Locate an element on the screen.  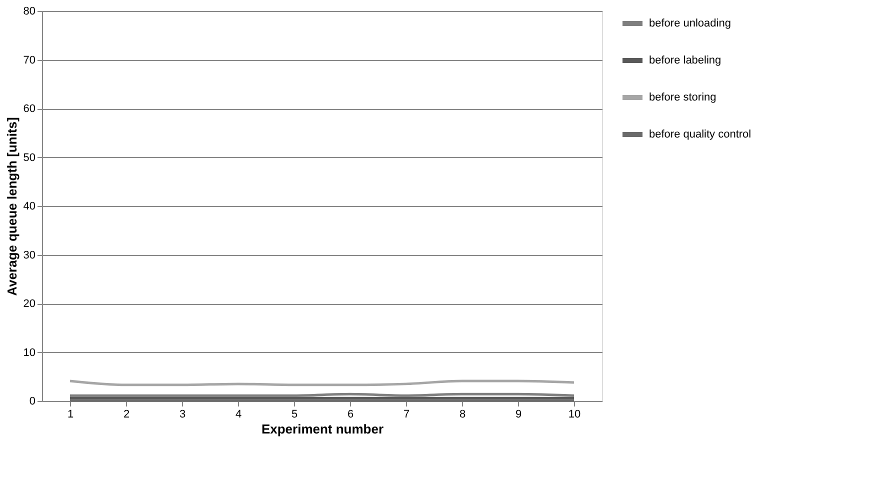
legend-label: before labeling is located at coordinates (685, 60).